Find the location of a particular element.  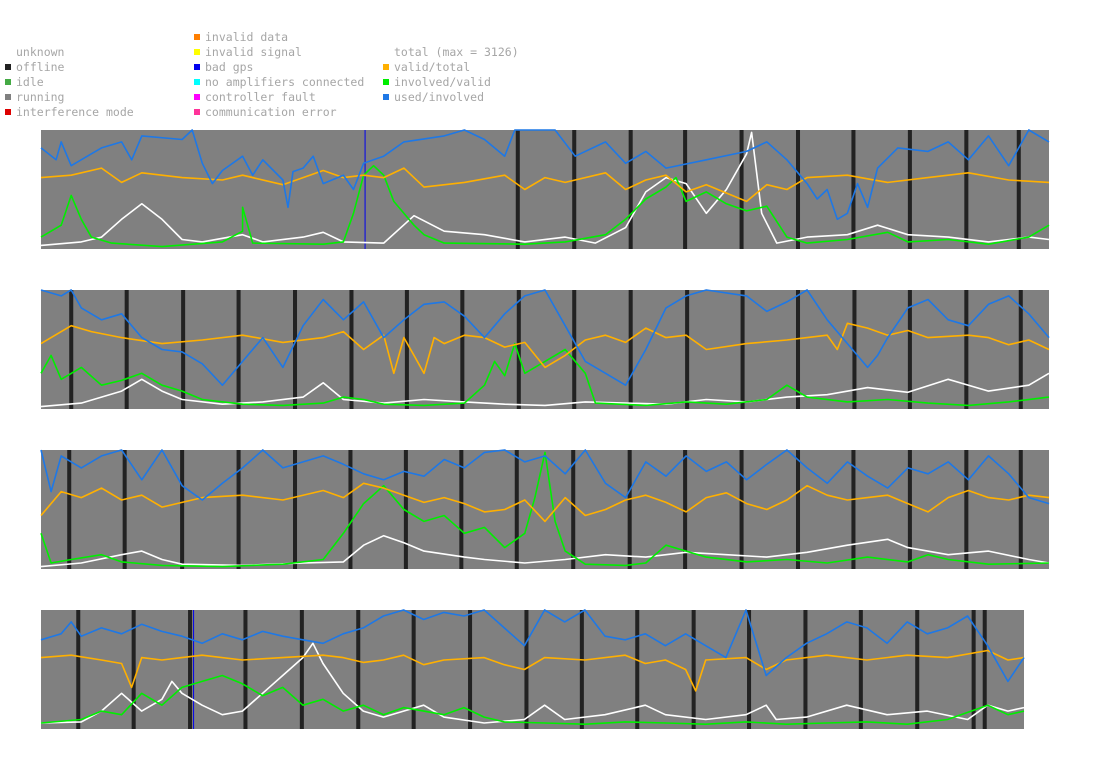

legend-label: no amplifiers connected is located at coordinates (285, 82).